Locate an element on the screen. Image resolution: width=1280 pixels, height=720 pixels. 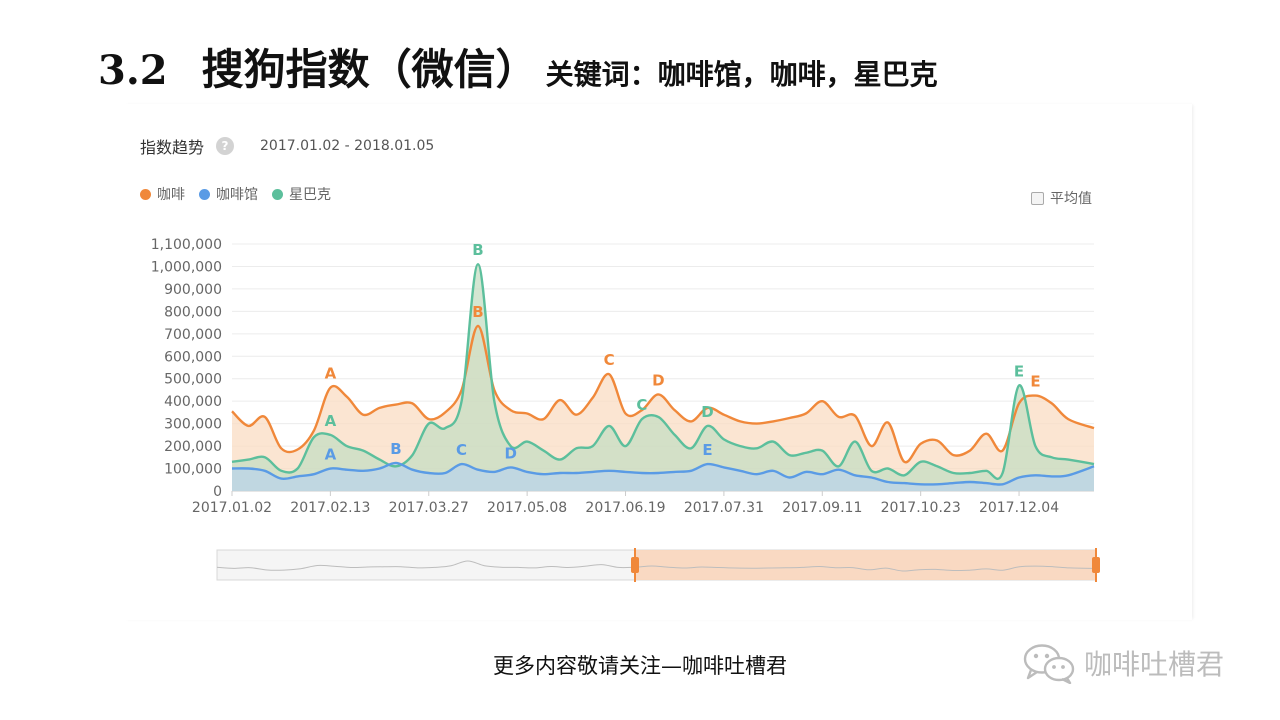
average-label: 平均值 is located at coordinates (1071, 199).